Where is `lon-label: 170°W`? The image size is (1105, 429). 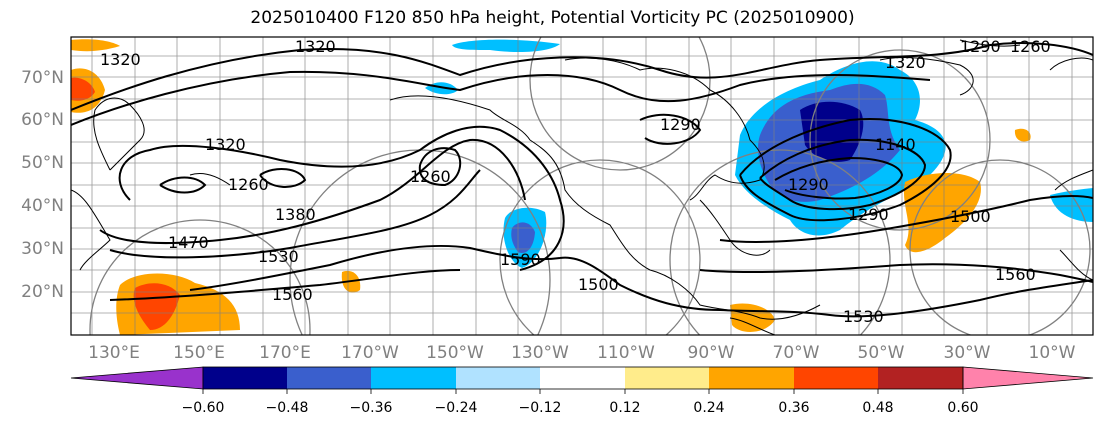 lon-label: 170°W is located at coordinates (370, 353).